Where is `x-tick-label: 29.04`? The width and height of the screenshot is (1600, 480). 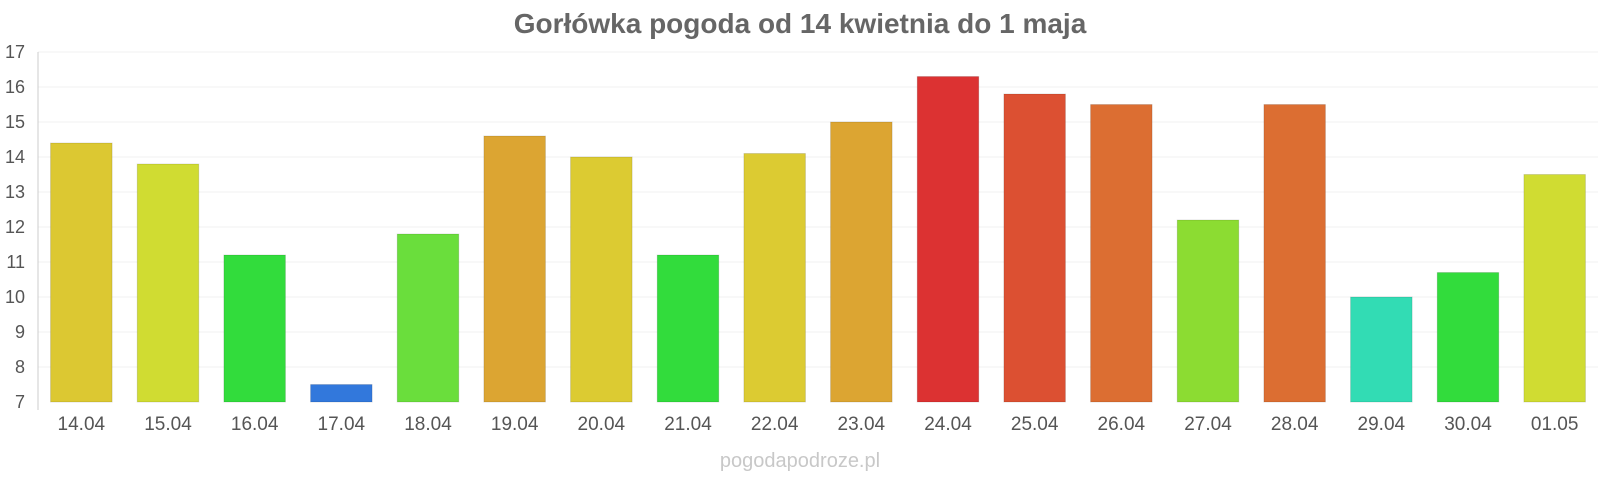
x-tick-label: 29.04 is located at coordinates (1382, 424).